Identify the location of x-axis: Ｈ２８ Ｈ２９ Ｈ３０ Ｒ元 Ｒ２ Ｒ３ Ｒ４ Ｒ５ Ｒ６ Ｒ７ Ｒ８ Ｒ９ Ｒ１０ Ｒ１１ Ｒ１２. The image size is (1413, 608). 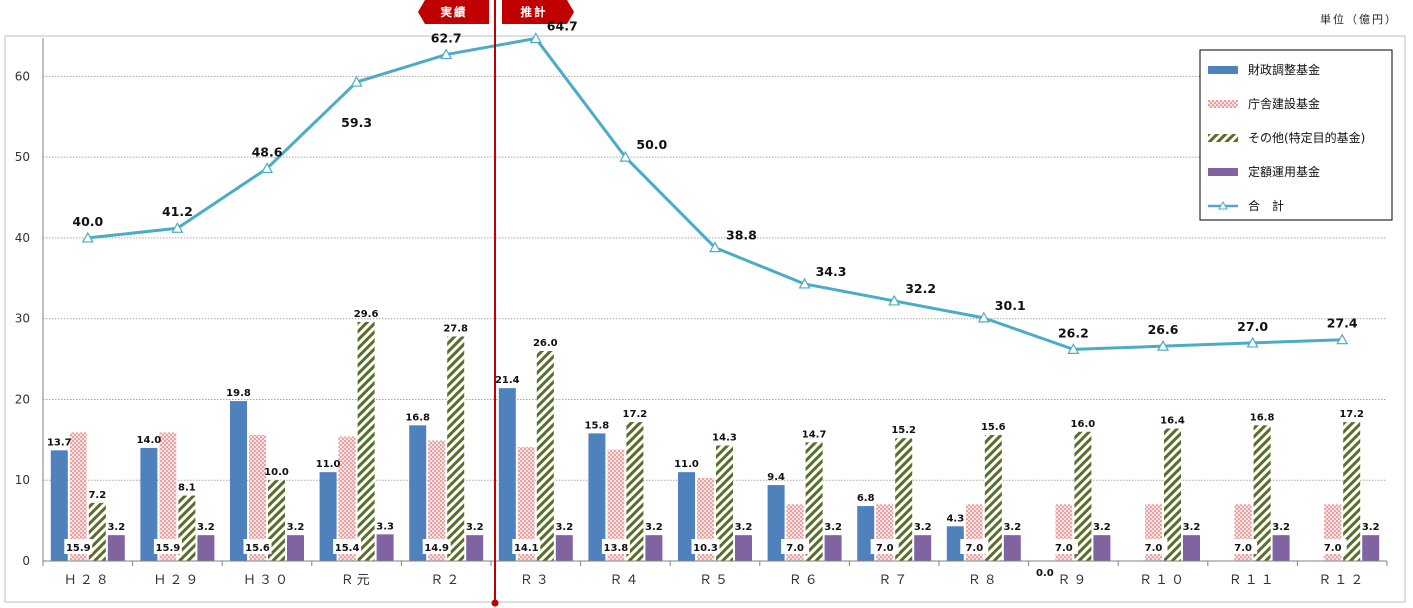
(715, 574).